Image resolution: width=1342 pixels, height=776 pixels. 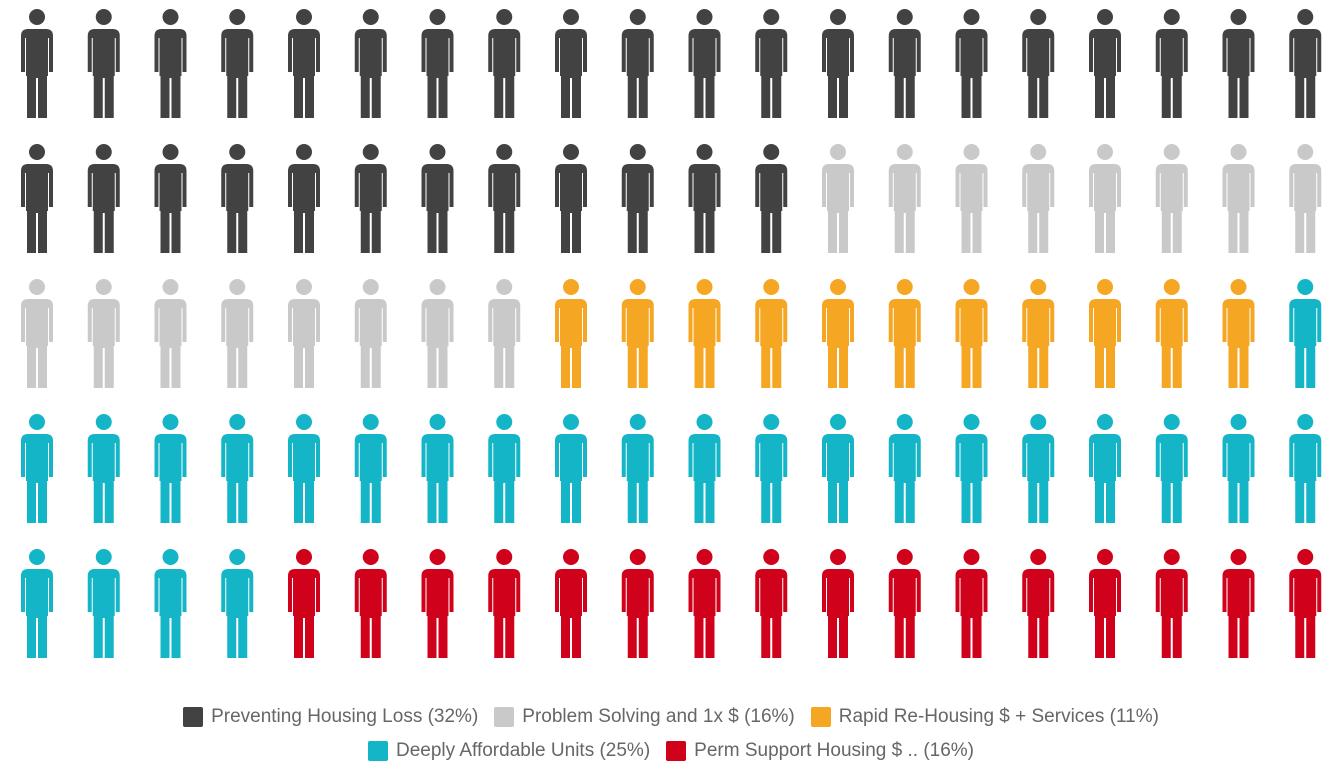 I want to click on legend-item: Deeply Affordable Units (25%), so click(x=509, y=751).